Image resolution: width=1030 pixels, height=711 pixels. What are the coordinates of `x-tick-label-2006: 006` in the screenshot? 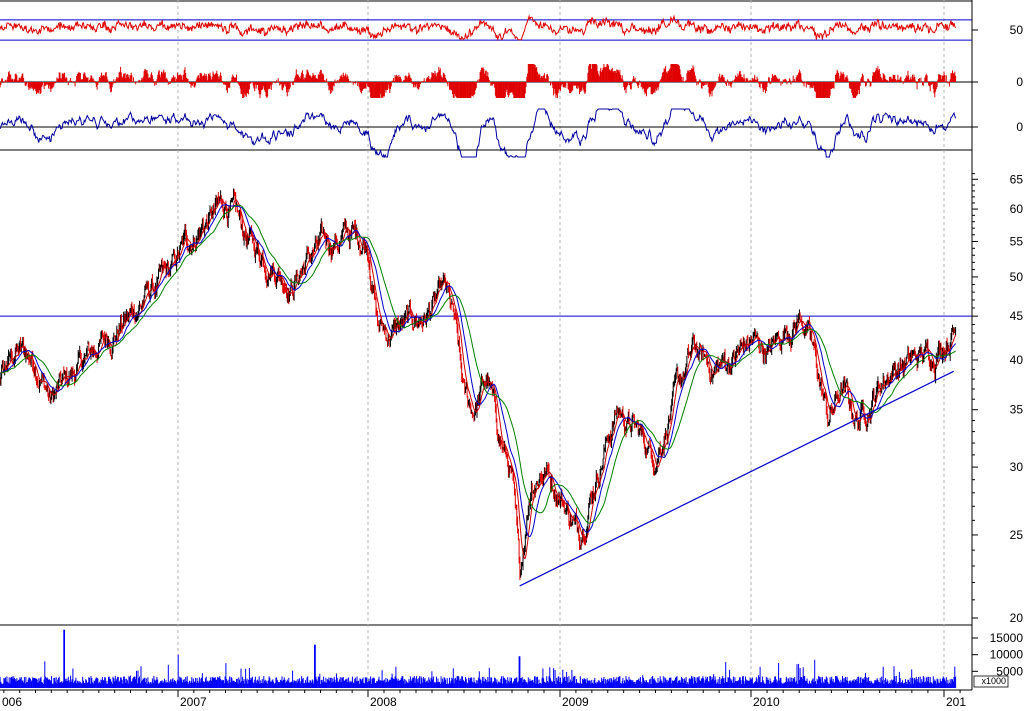 It's located at (12, 702).